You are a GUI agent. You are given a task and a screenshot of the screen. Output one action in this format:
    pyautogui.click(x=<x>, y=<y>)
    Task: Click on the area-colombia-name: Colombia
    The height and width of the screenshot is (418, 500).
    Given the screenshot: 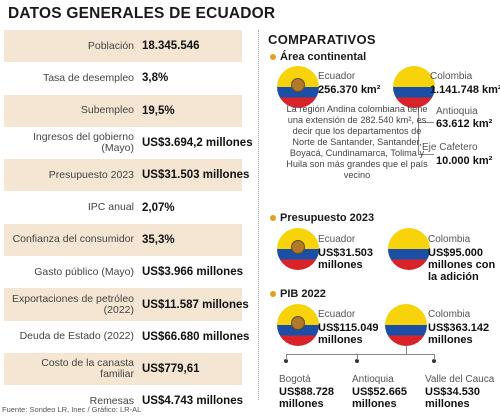 What is the action you would take?
    pyautogui.click(x=451, y=76)
    